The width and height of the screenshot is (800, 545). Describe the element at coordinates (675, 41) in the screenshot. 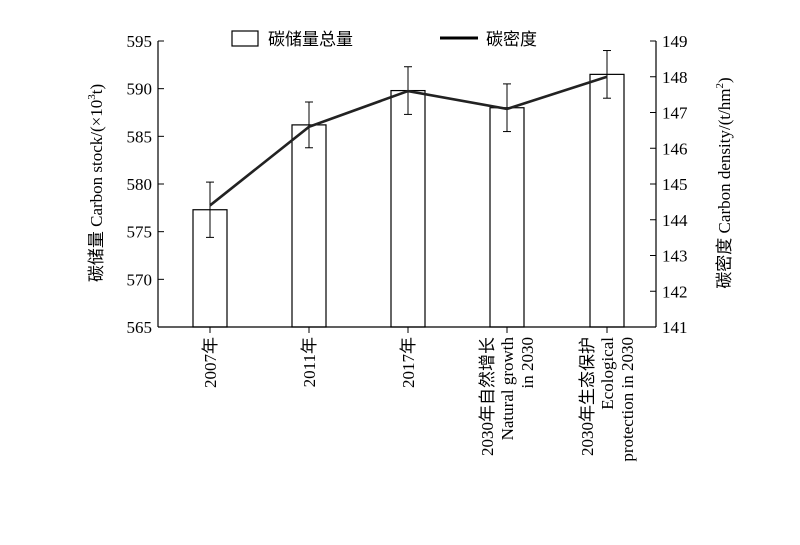

I see `y-right-tick-label-8: 149` at that location.